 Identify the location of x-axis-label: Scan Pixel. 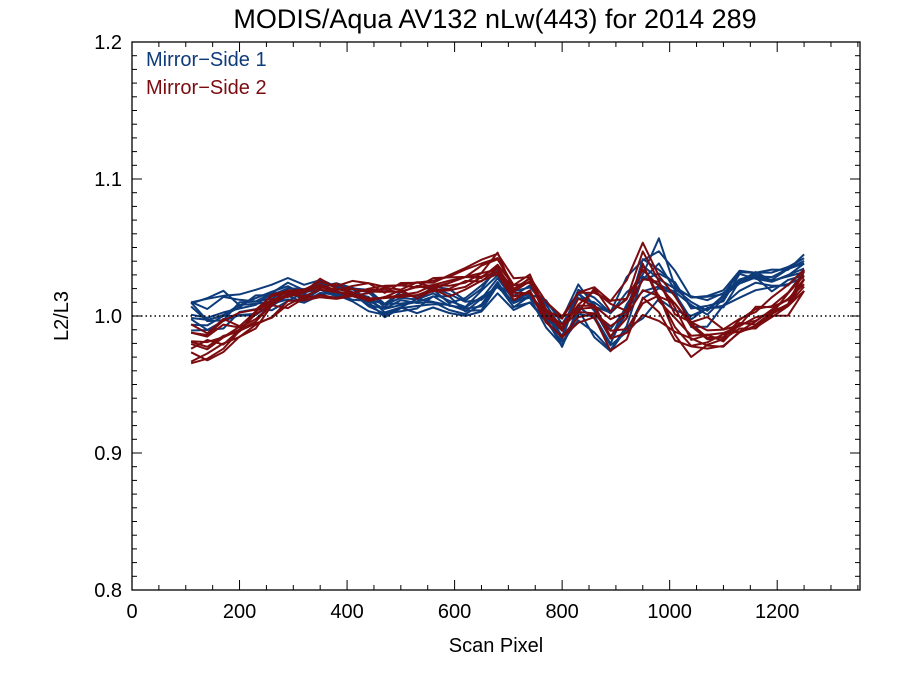
(496, 646).